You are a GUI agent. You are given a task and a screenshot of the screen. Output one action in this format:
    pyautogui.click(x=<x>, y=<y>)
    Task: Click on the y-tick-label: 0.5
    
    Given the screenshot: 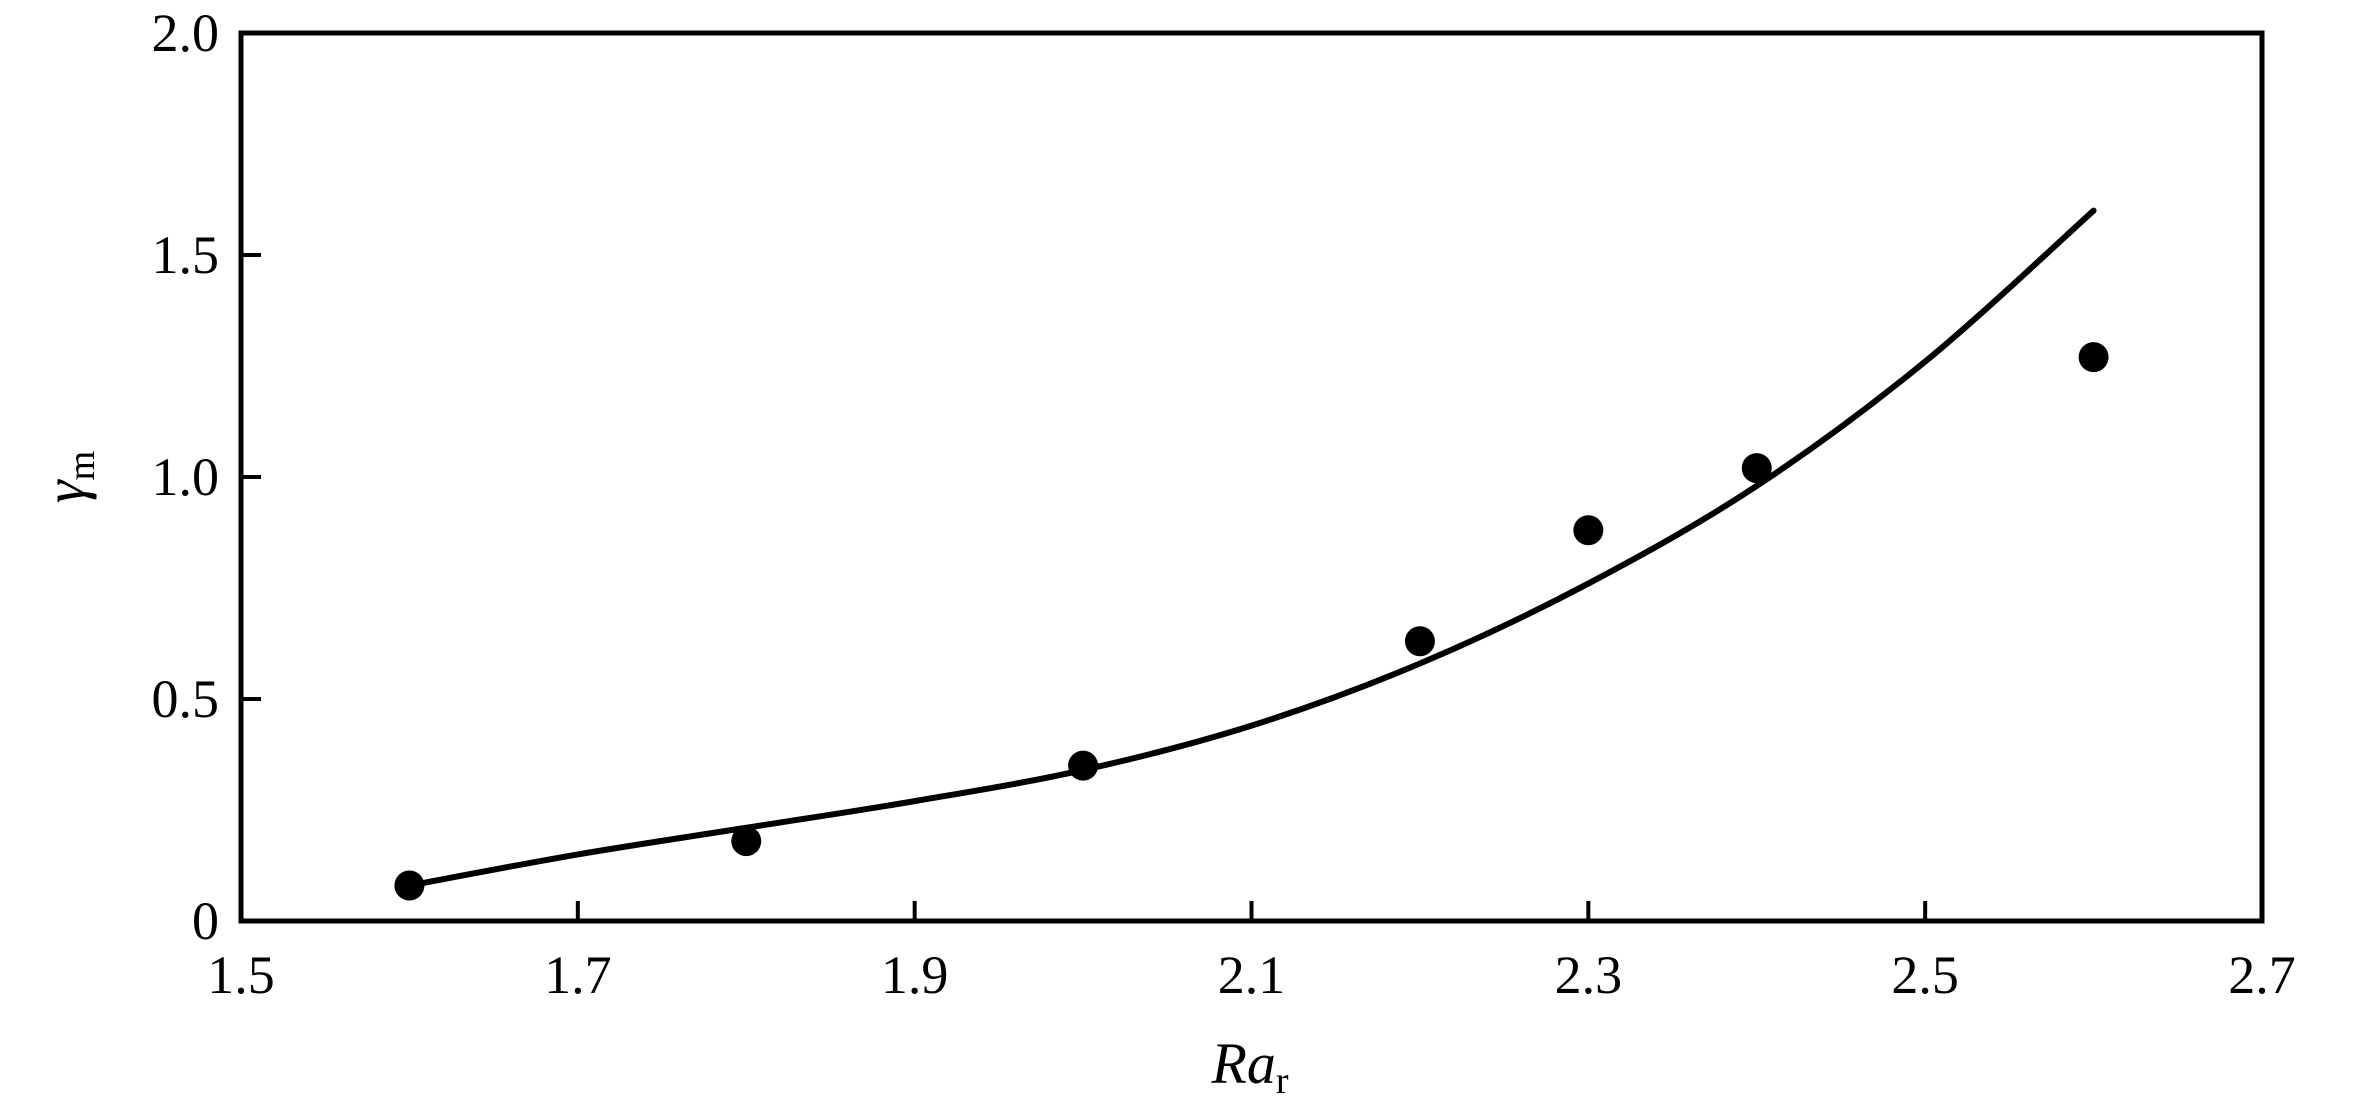 What is the action you would take?
    pyautogui.click(x=186, y=699)
    